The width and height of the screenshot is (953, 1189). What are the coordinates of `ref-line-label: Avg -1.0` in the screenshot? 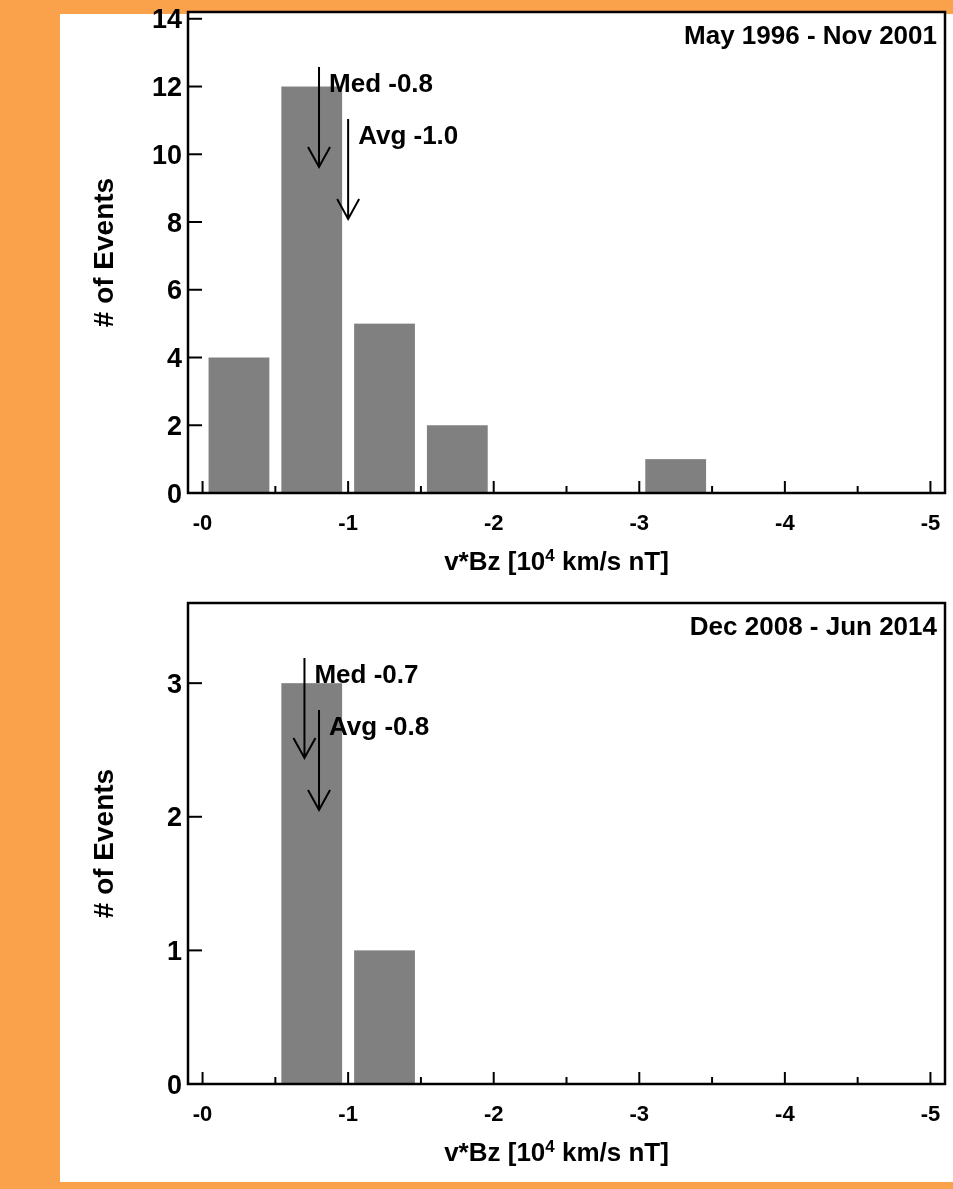 It's located at (408, 135).